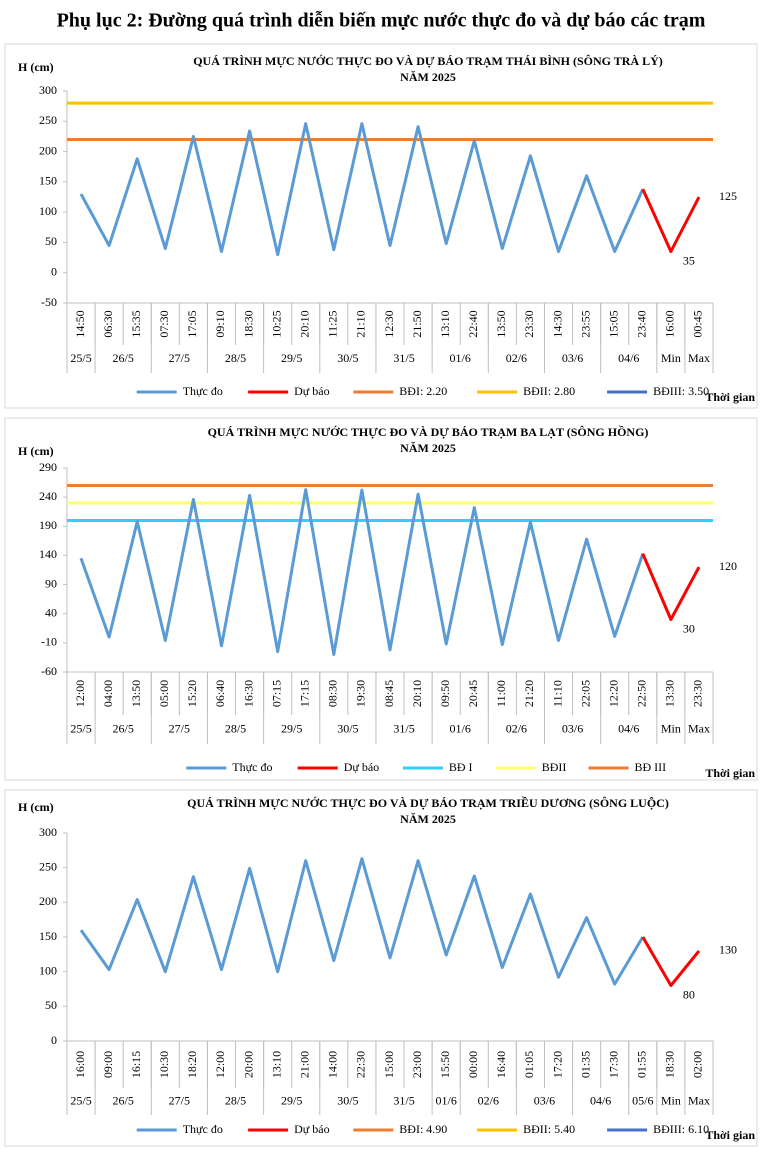 The width and height of the screenshot is (763, 1149). I want to click on x-tick-label: 11:00, so click(501, 693).